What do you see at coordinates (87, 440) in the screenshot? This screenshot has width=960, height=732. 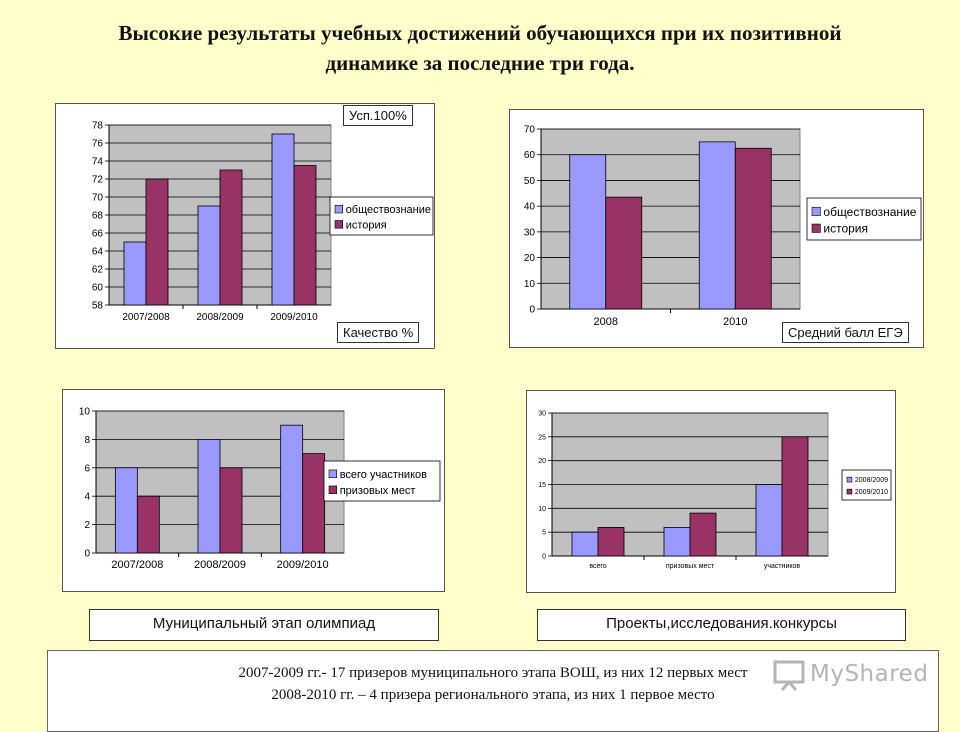 I see `y-tick-label: 8` at bounding box center [87, 440].